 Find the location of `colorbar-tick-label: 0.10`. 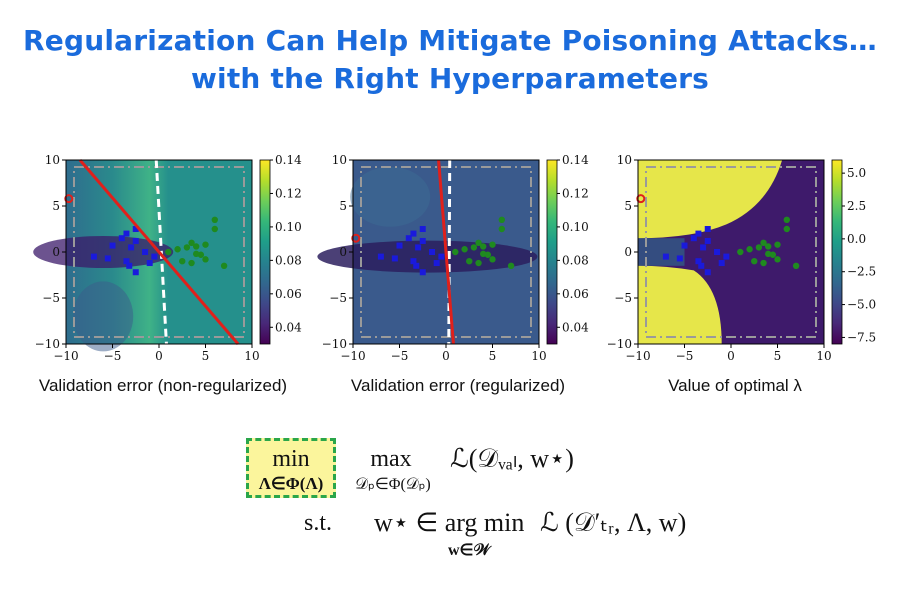

colorbar-tick-label: 0.10 is located at coordinates (288, 227).